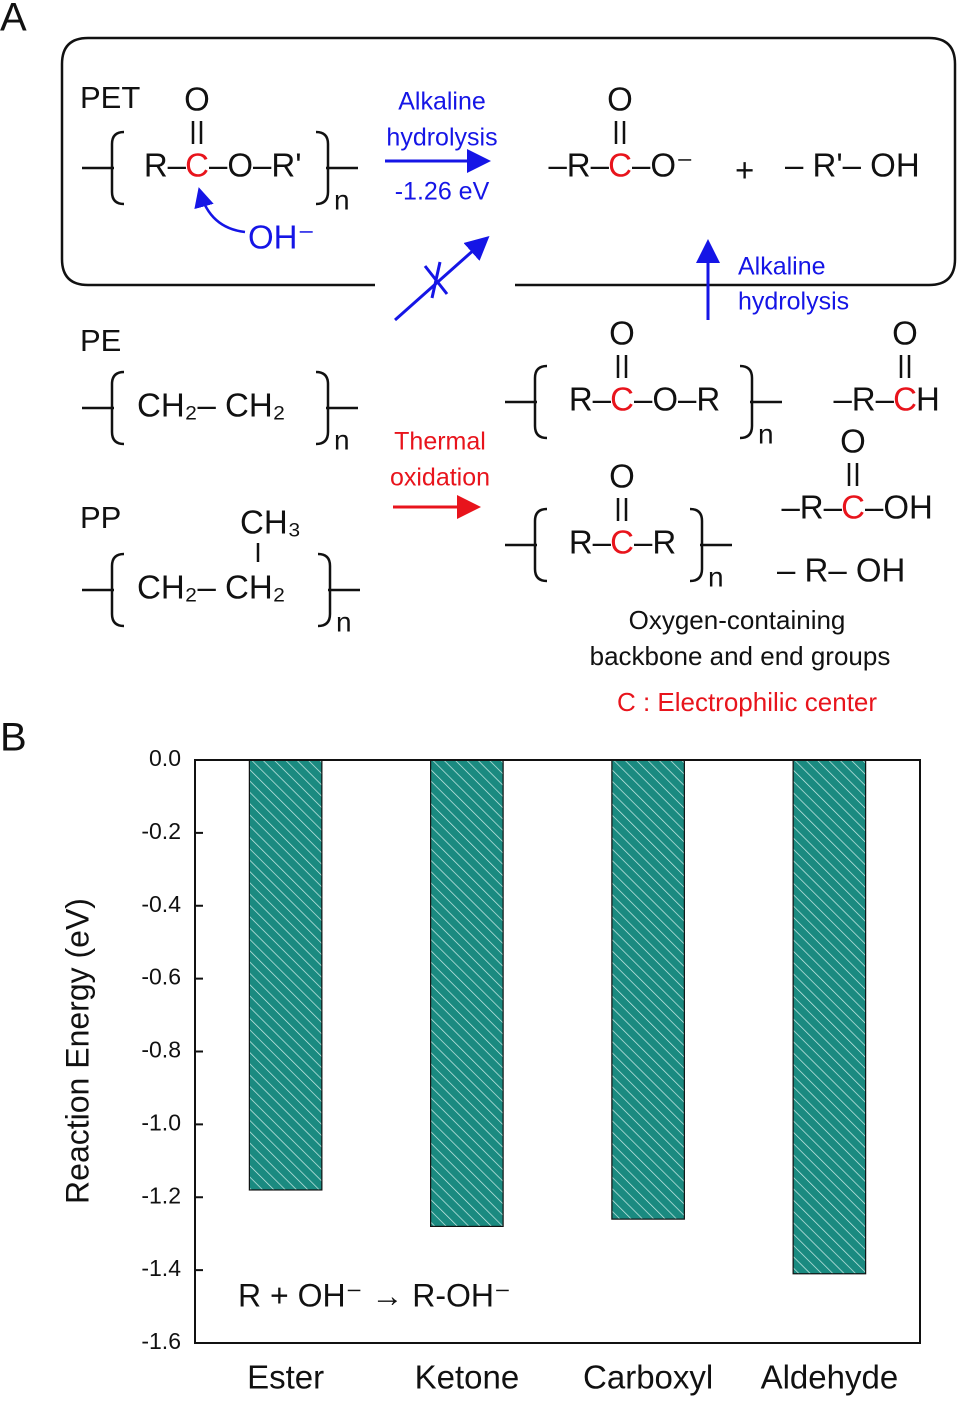 The width and height of the screenshot is (959, 1402). What do you see at coordinates (161, 1050) in the screenshot?
I see `y-tick-label: -0.8` at bounding box center [161, 1050].